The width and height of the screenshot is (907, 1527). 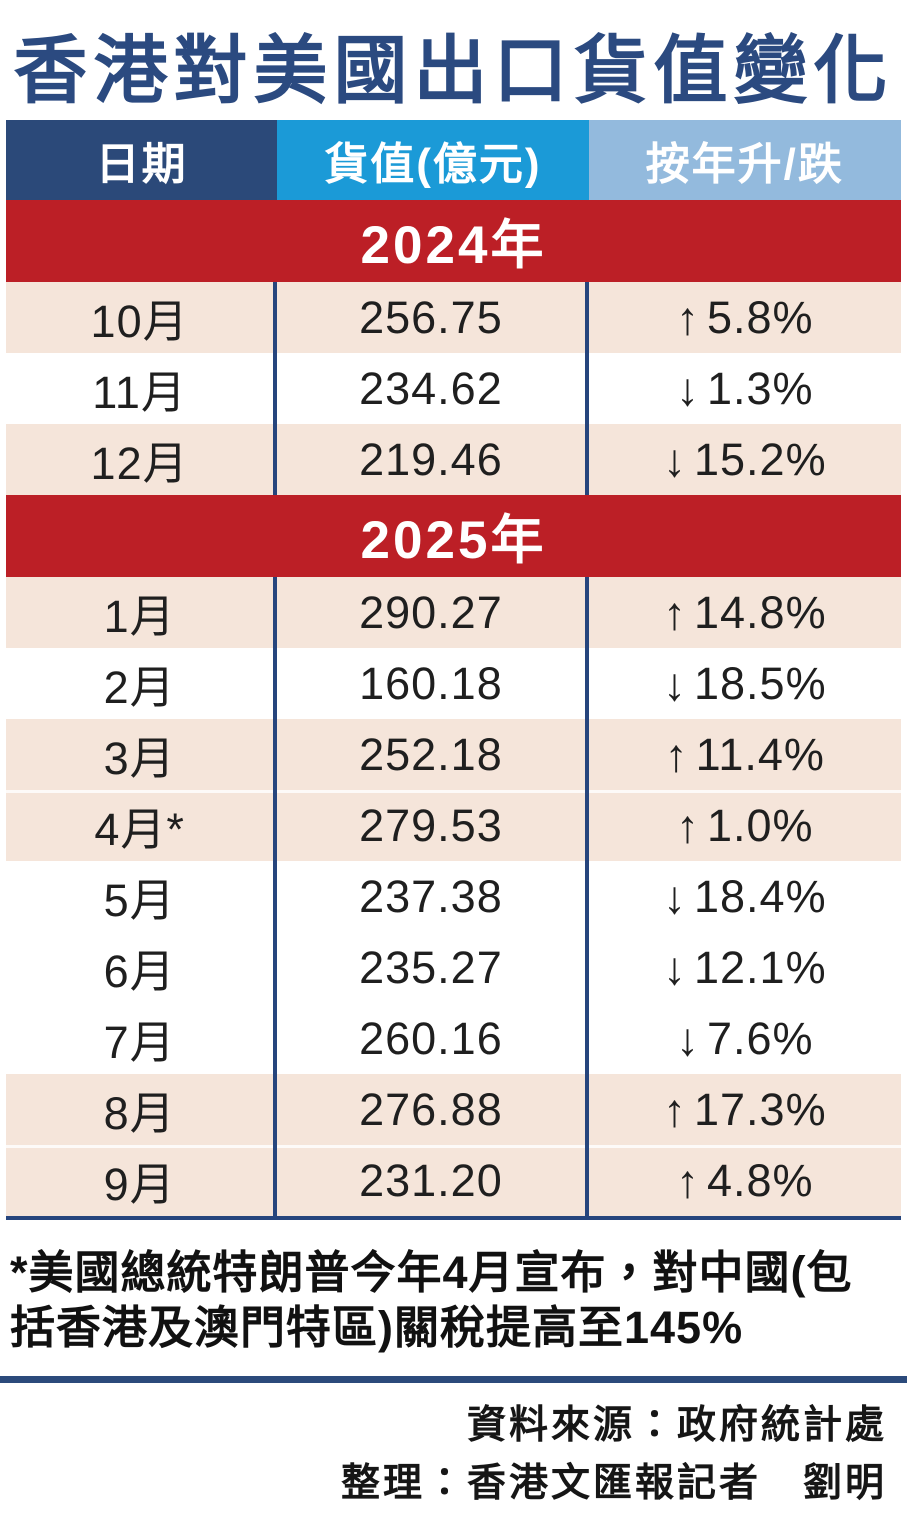 I want to click on value-cell: 260.16, so click(x=433, y=1038).